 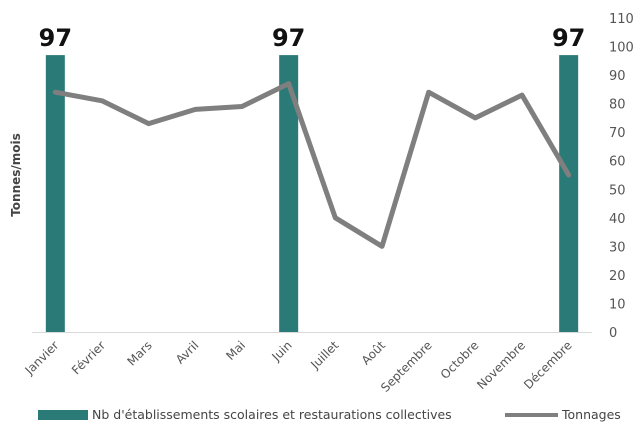 I want to click on legend-bar-swatch, so click(x=63, y=415).